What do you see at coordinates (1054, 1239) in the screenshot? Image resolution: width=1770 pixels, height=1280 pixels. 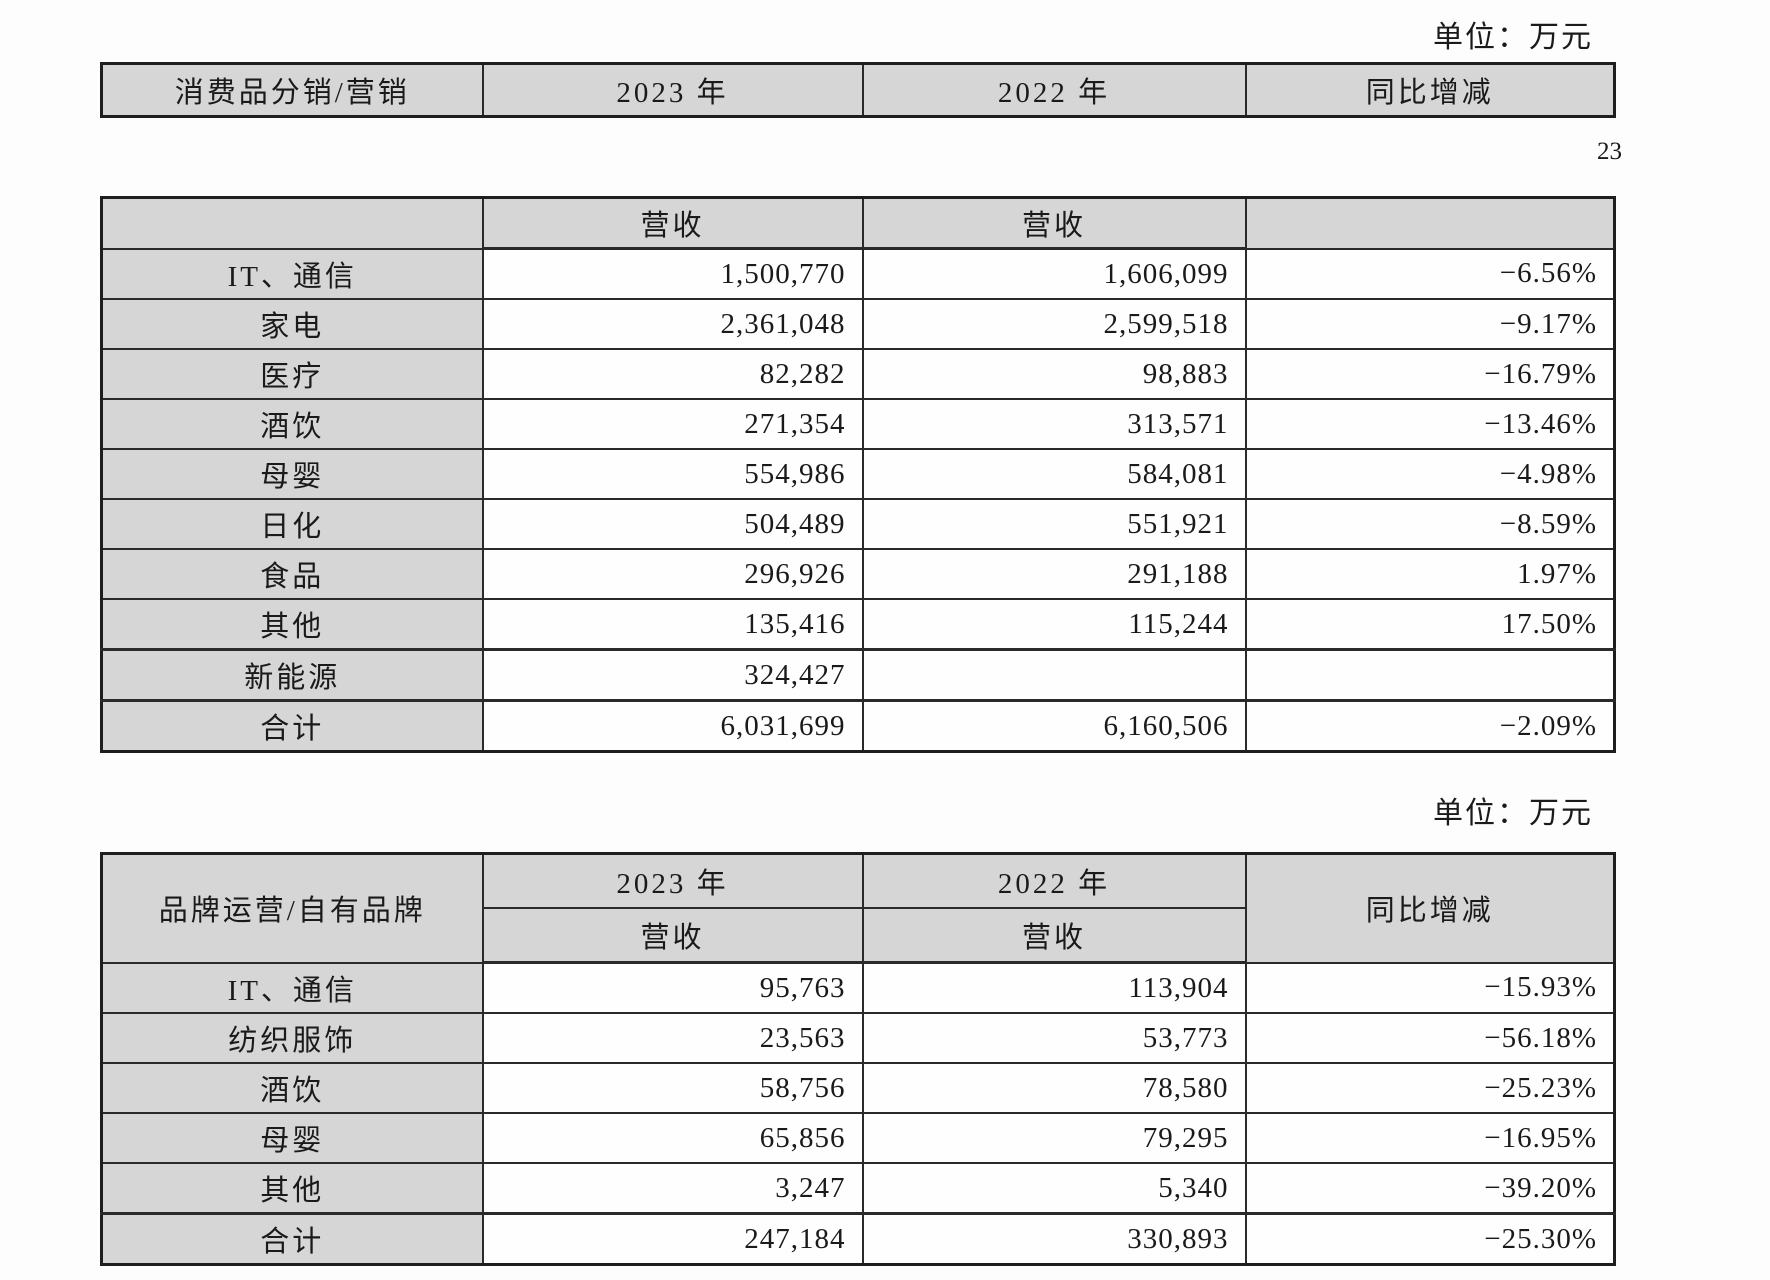 I see `value-2022: 330,893` at bounding box center [1054, 1239].